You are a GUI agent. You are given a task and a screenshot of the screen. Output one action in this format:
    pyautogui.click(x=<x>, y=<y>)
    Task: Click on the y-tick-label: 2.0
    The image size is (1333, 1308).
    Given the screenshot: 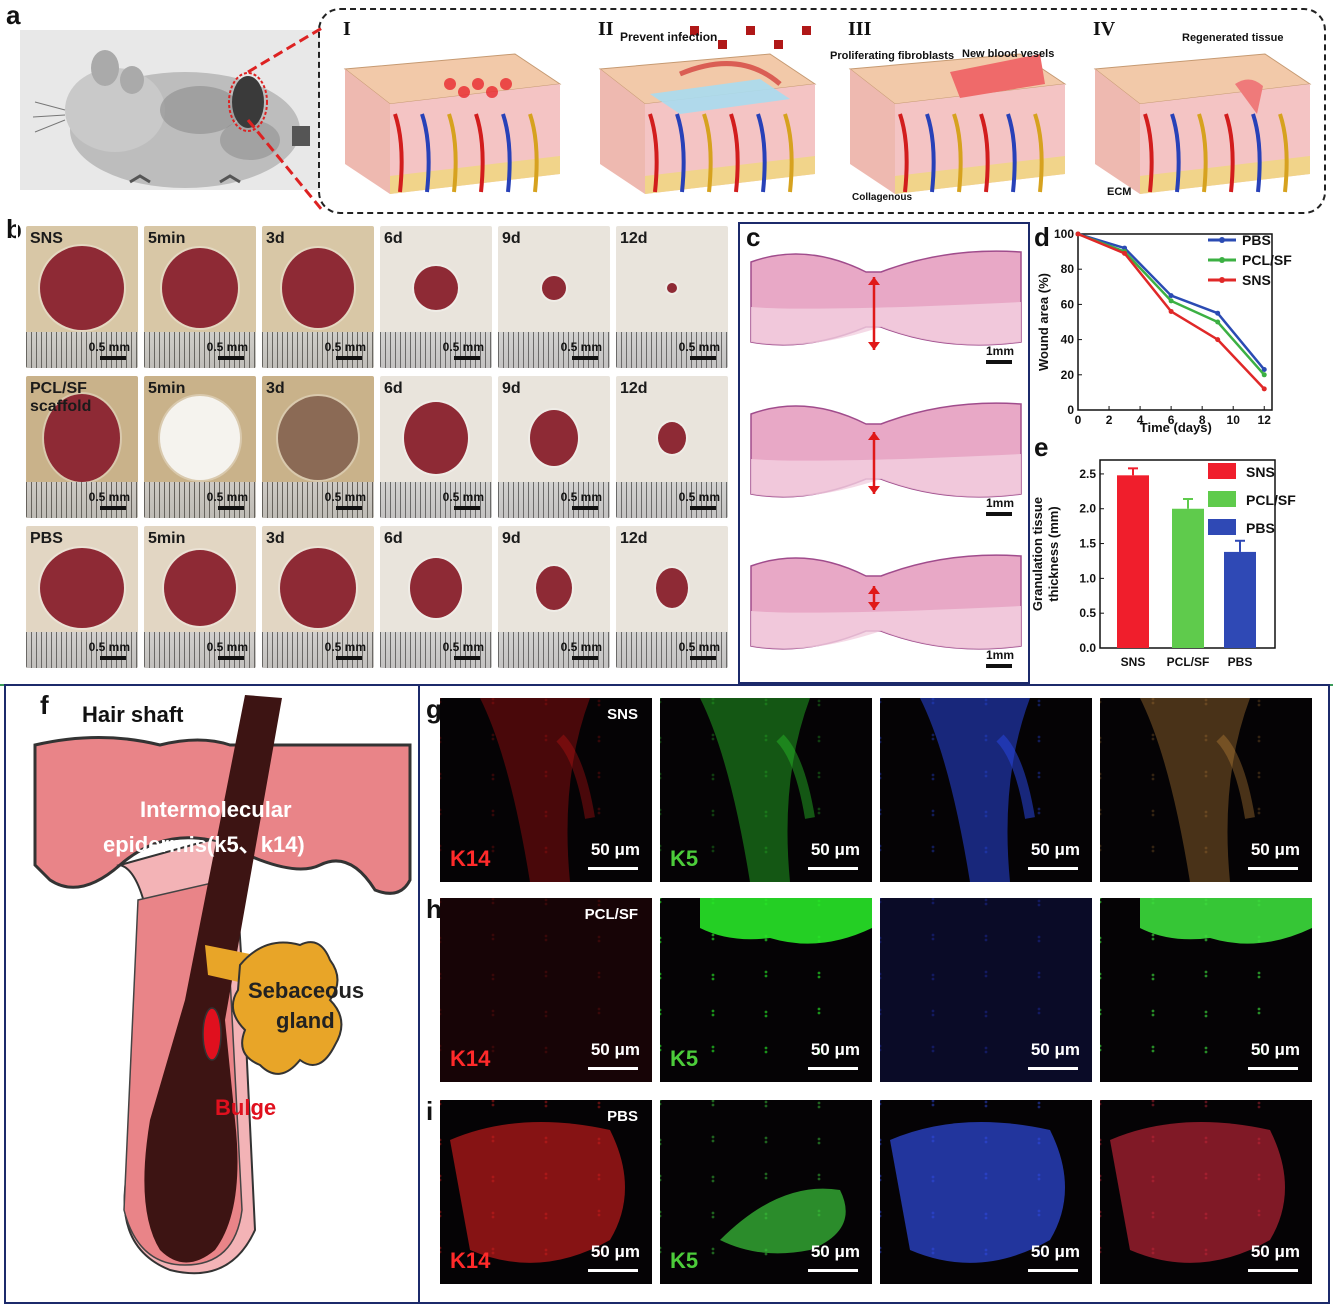 What is the action you would take?
    pyautogui.click(x=1087, y=509)
    